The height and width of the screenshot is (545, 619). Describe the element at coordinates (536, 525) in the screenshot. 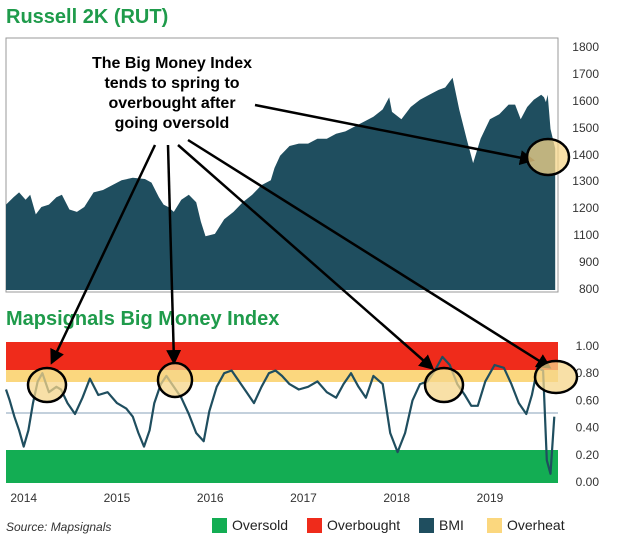

I see `legend-label-overheat: Overheat` at that location.